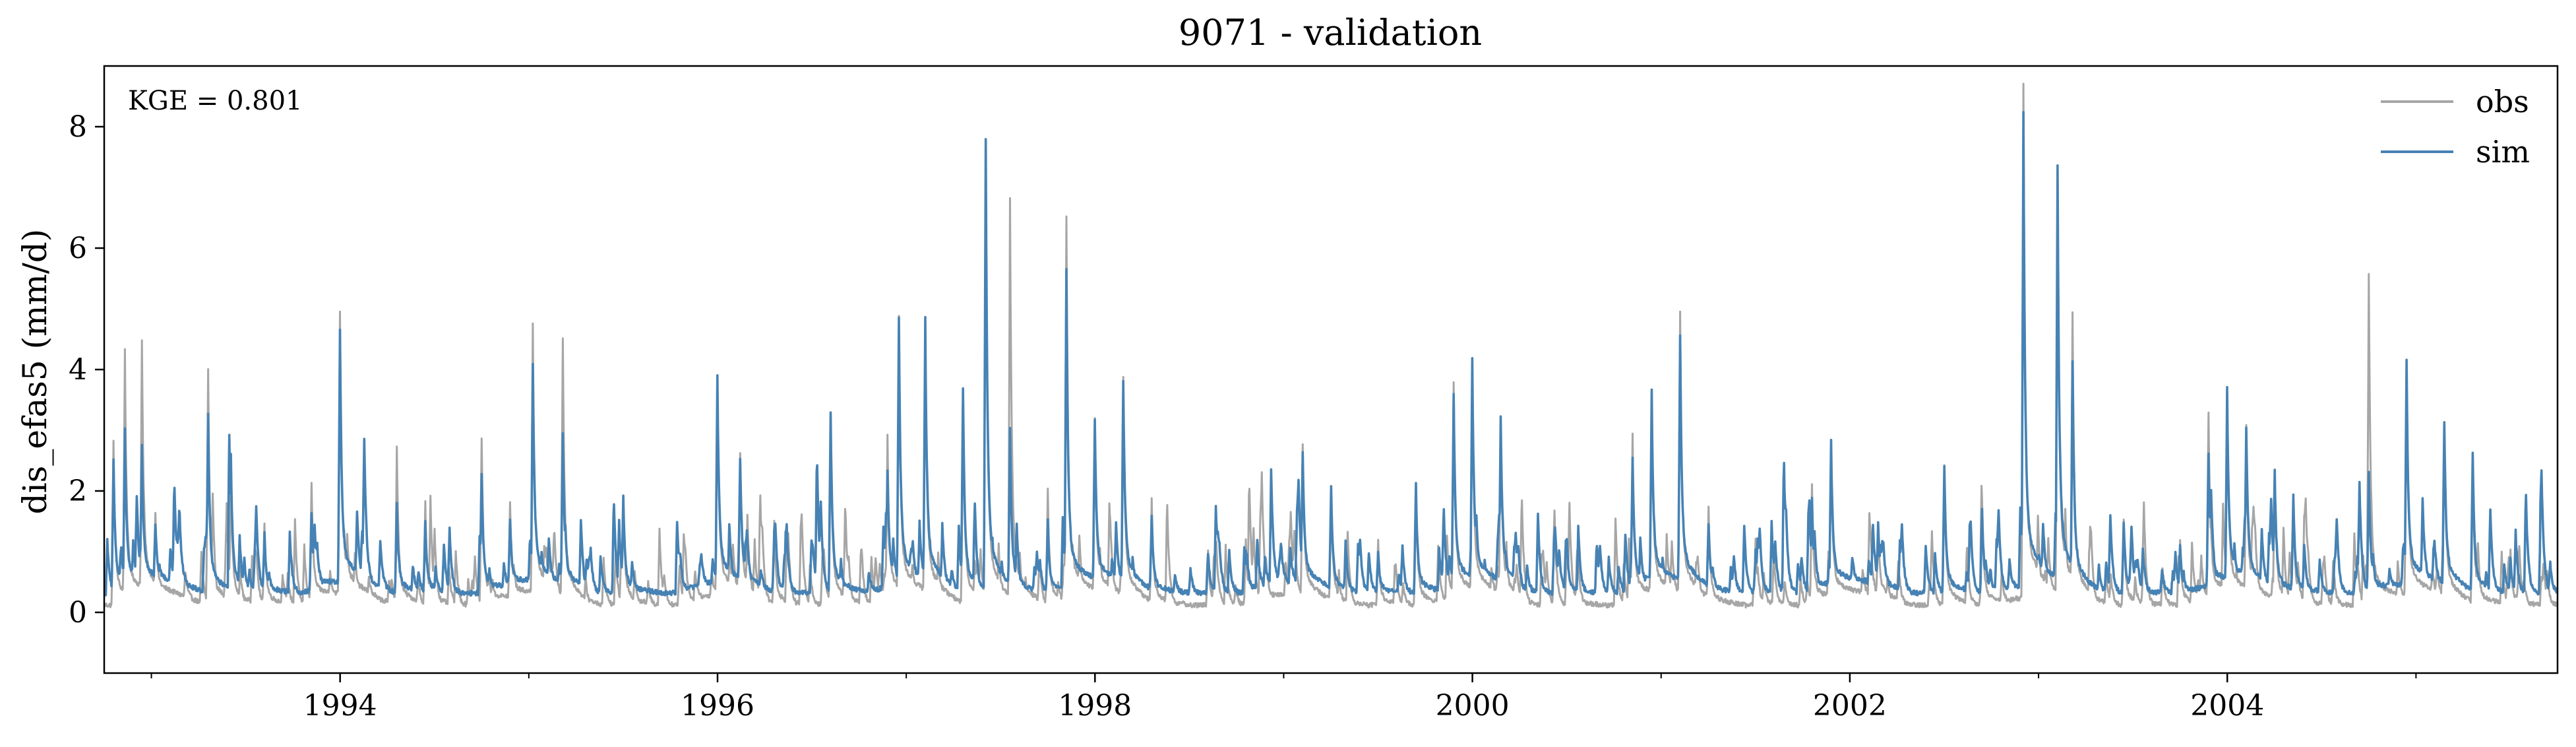 The height and width of the screenshot is (747, 2576). What do you see at coordinates (78, 127) in the screenshot?
I see `y-tick-label: 8` at bounding box center [78, 127].